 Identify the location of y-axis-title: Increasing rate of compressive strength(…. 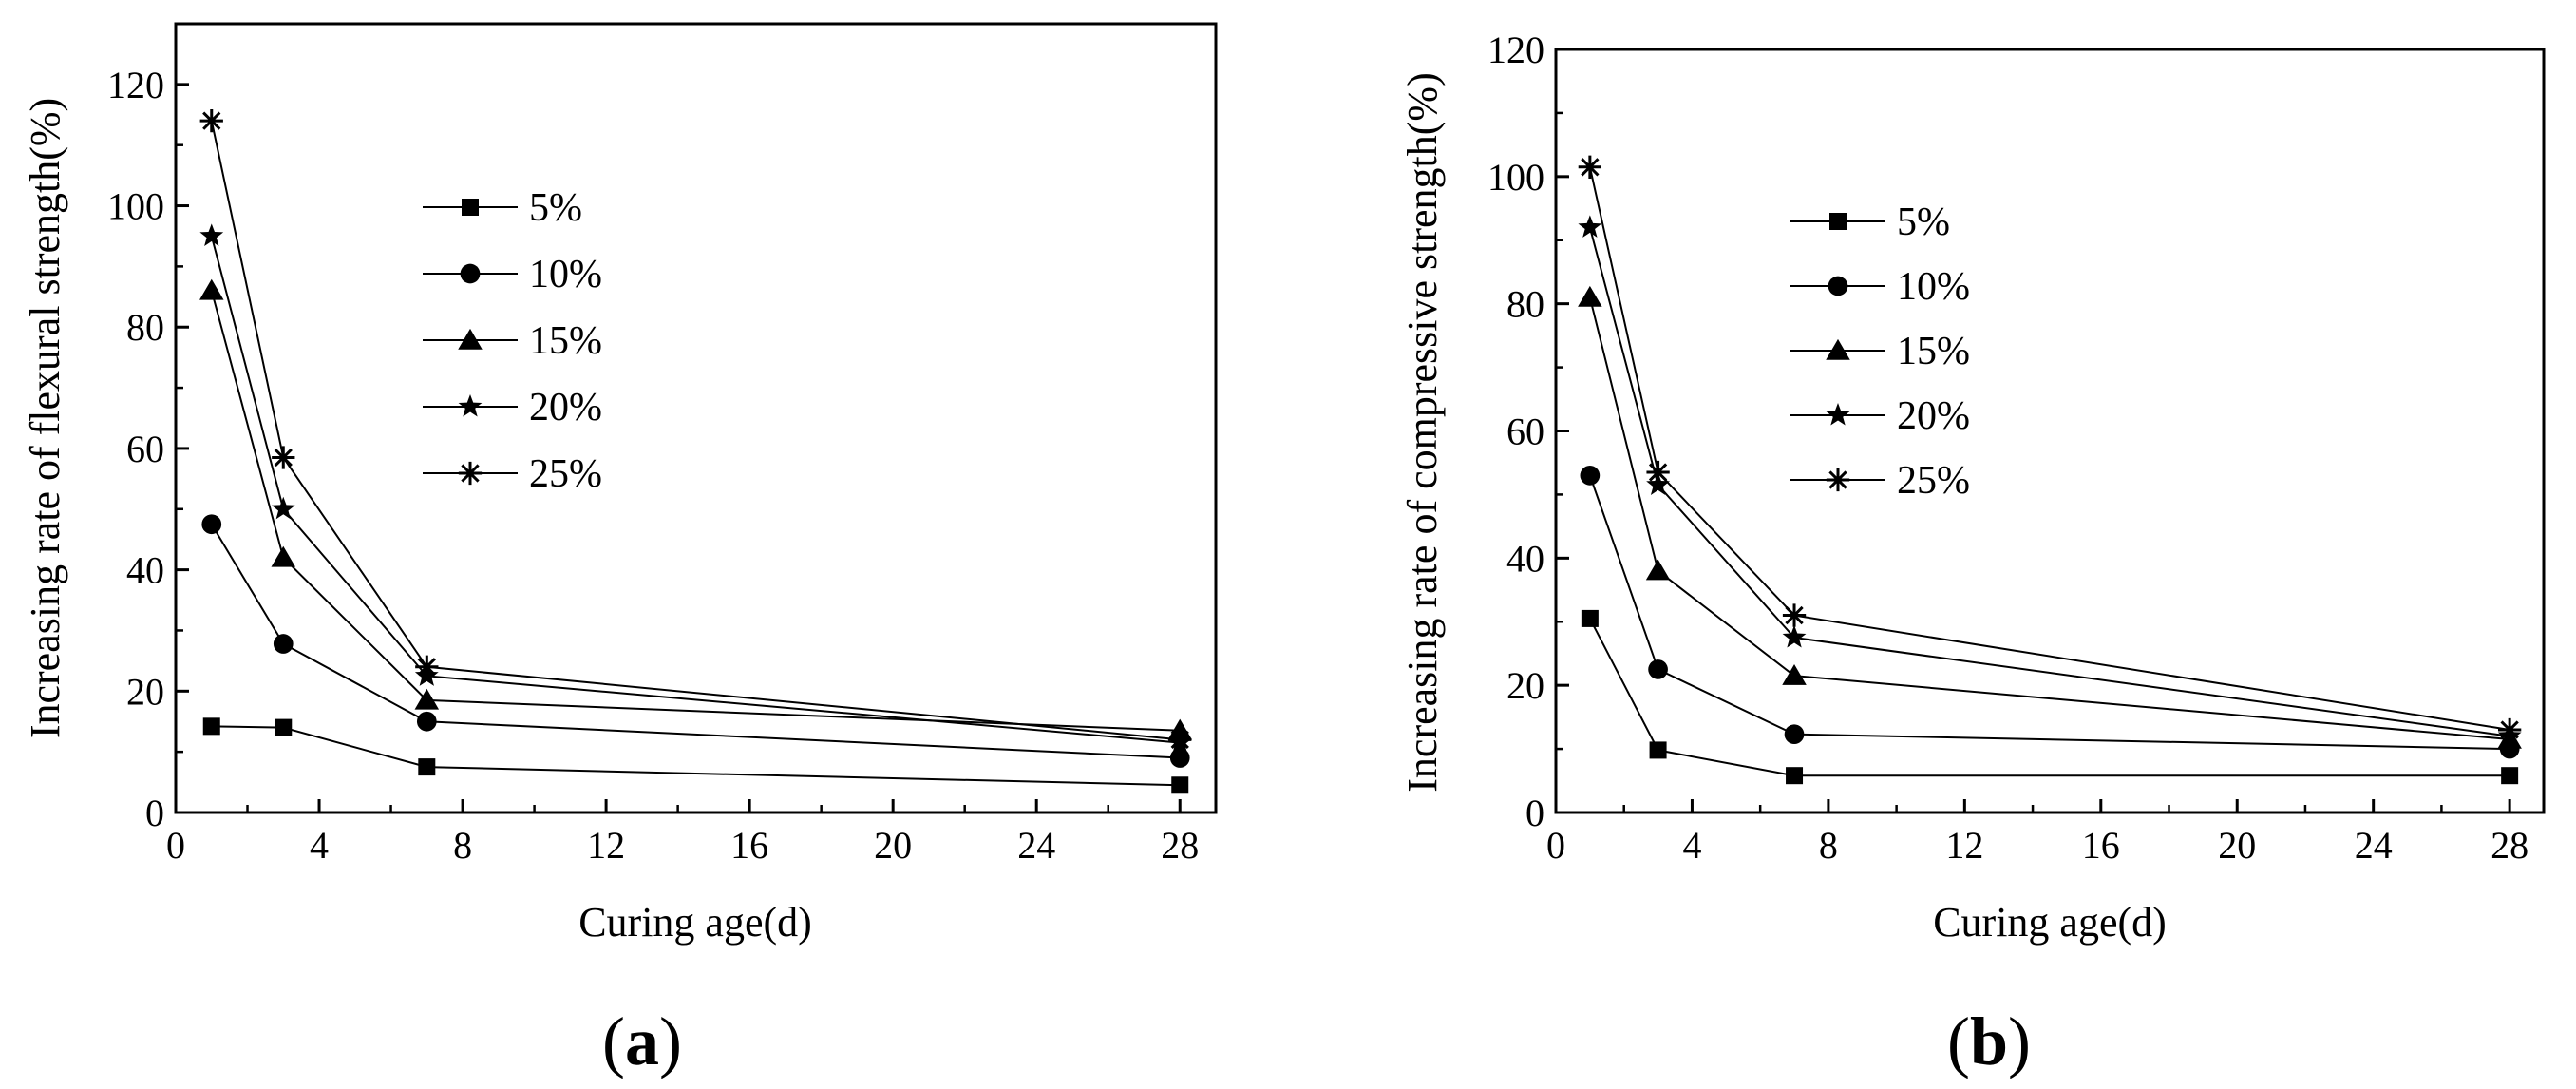
(1422, 432).